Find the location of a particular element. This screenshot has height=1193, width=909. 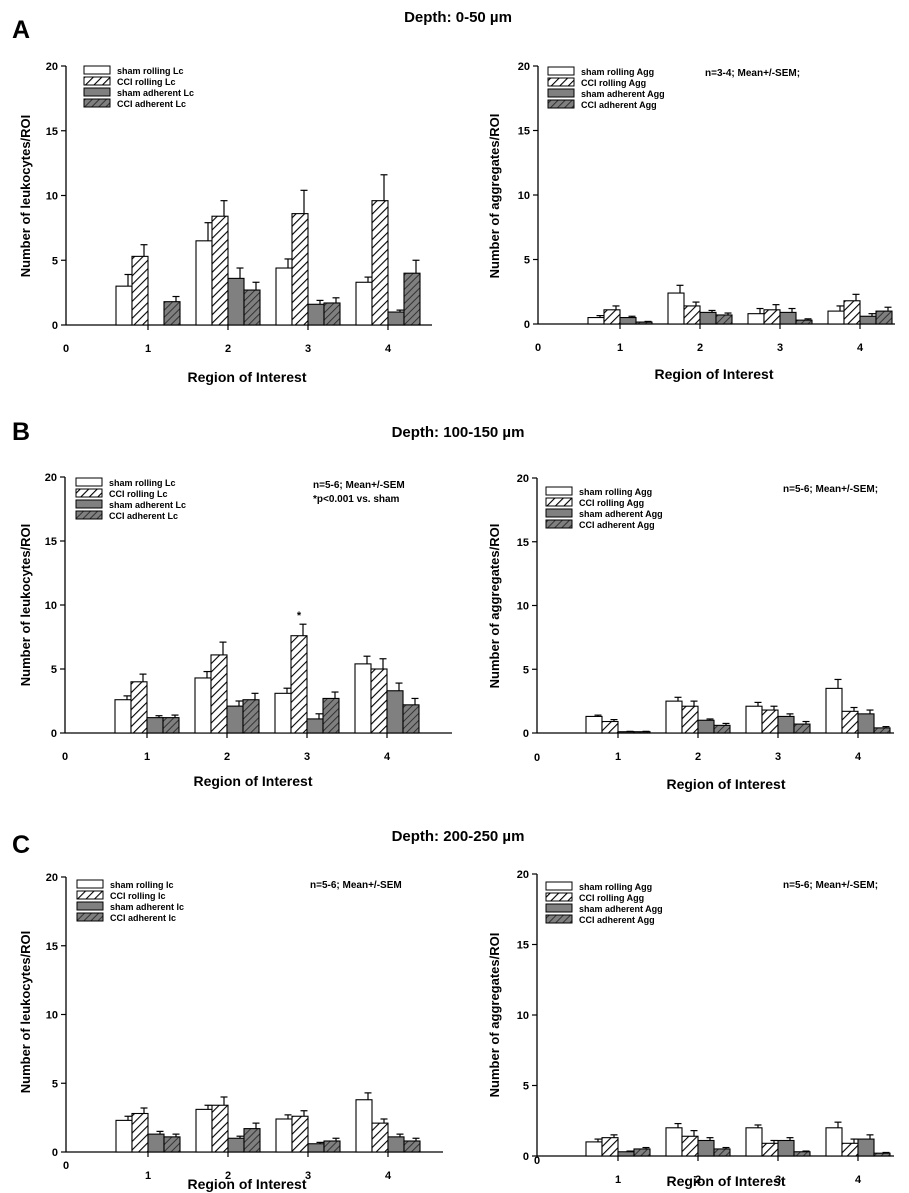

legend-label-cci-rolling: CCI rolling lc is located at coordinates (138, 896).